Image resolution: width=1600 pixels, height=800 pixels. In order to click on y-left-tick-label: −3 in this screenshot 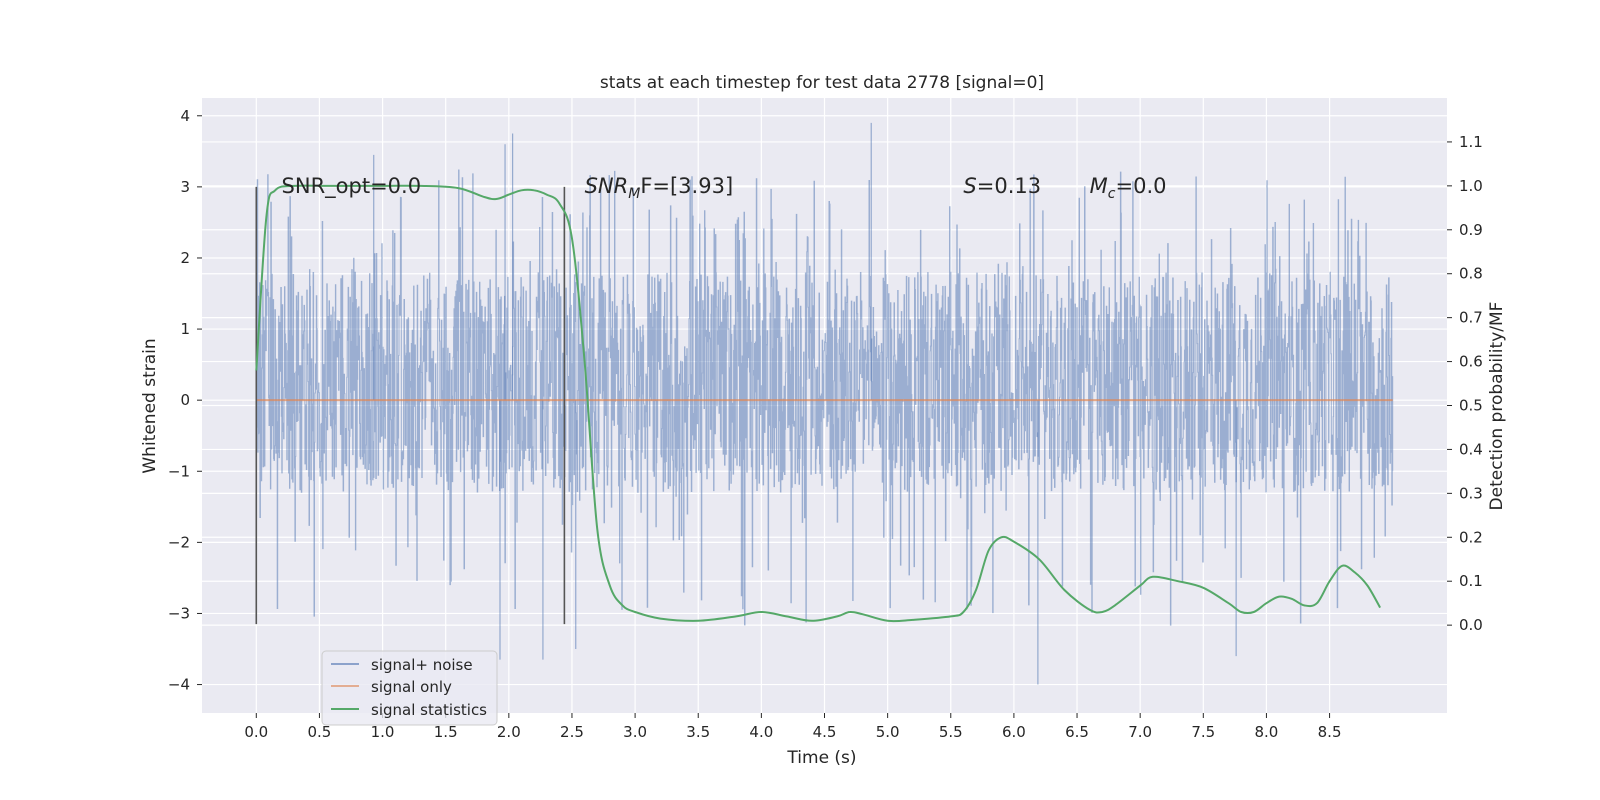, I will do `click(179, 613)`.